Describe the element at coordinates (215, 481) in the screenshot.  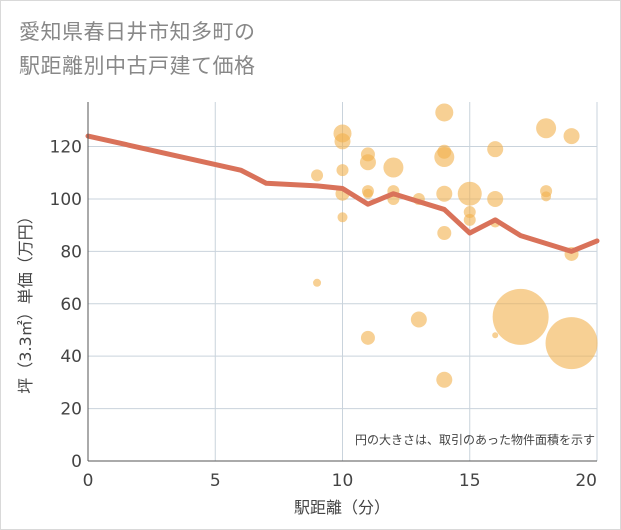
I see `x-tick-label: 5` at that location.